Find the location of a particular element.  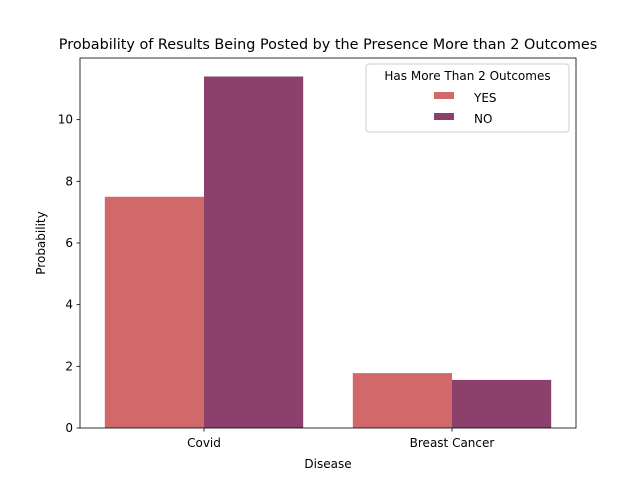

y-tick-label: 4 is located at coordinates (69, 305).